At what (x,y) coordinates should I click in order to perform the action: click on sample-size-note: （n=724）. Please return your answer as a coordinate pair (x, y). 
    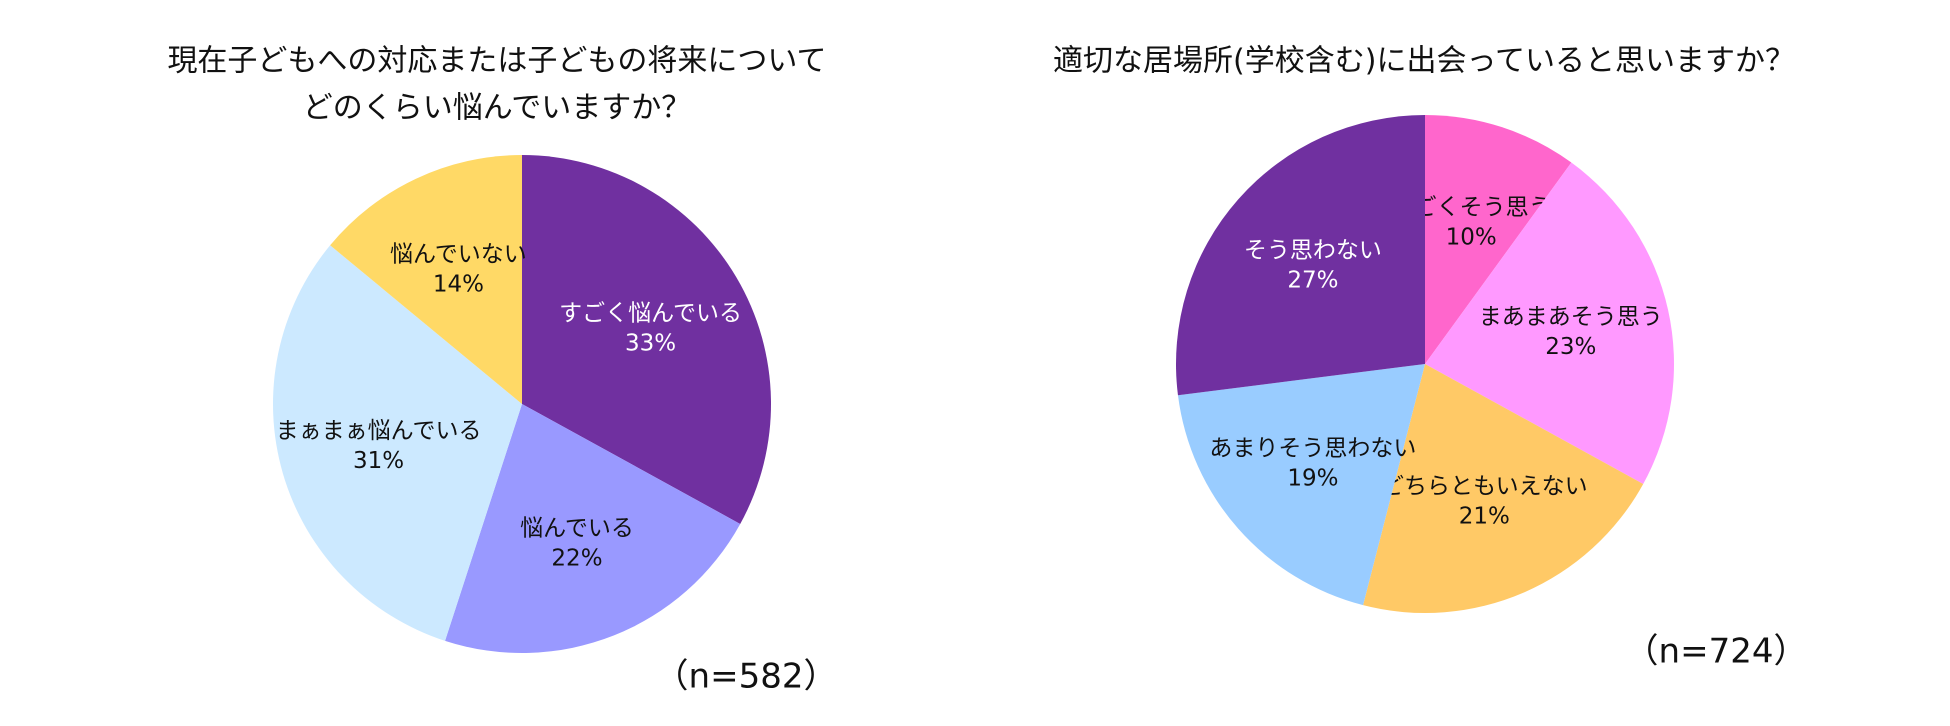
    Looking at the image, I should click on (1716, 652).